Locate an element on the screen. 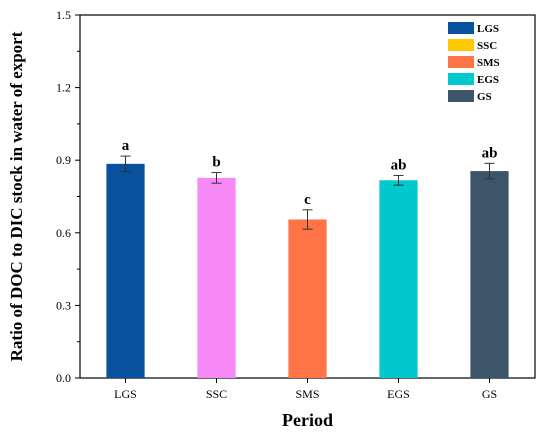  y-tick-label: 1.5 is located at coordinates (63, 15).